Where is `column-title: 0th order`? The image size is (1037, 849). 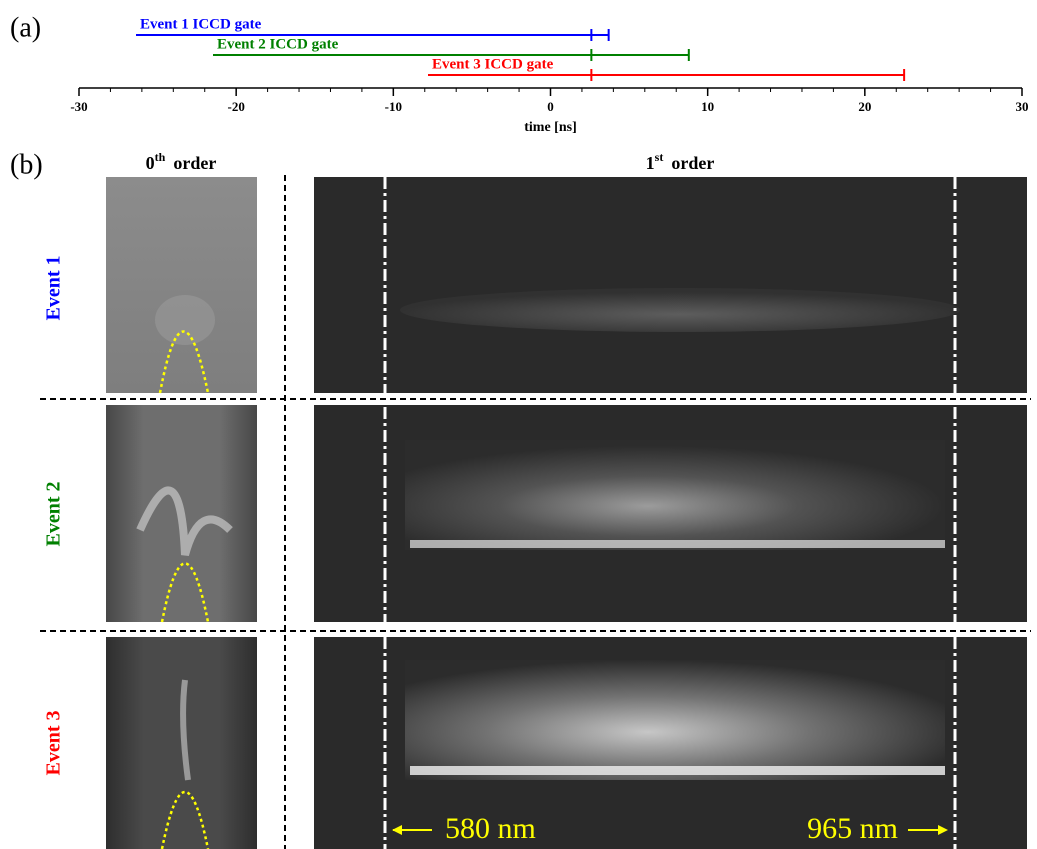
column-title: 0th order is located at coordinates (181, 161).